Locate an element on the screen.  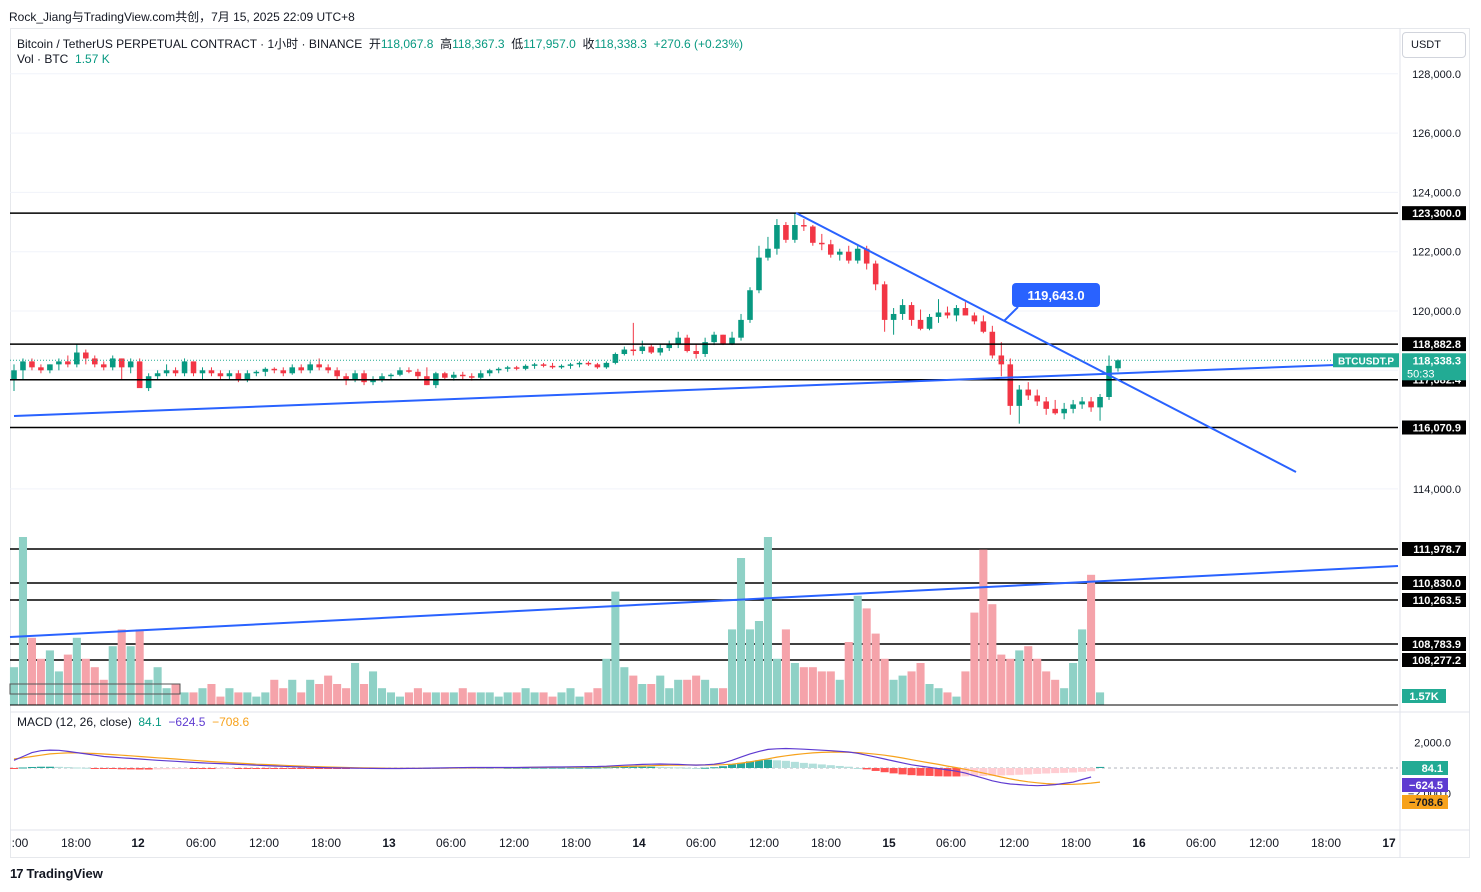
last-price-badge is located at coordinates (1434, 367).